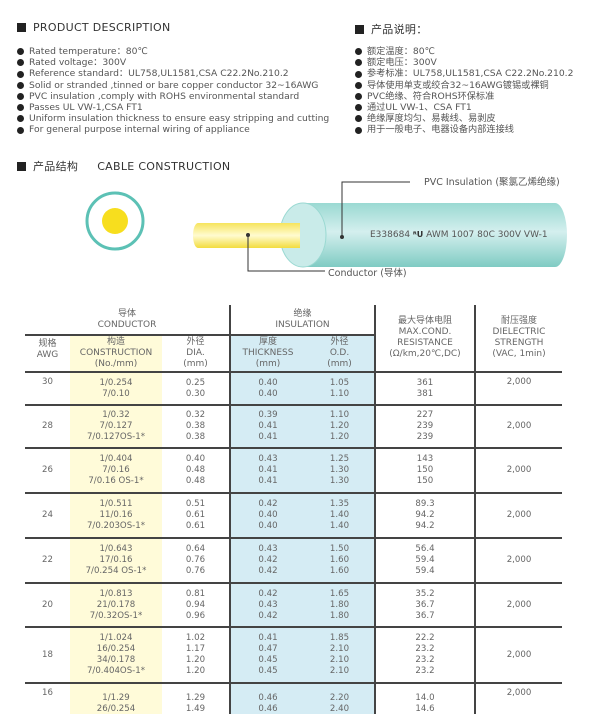 The image size is (603, 714). I want to click on cell-resistance: 227 239 239, so click(424, 426).